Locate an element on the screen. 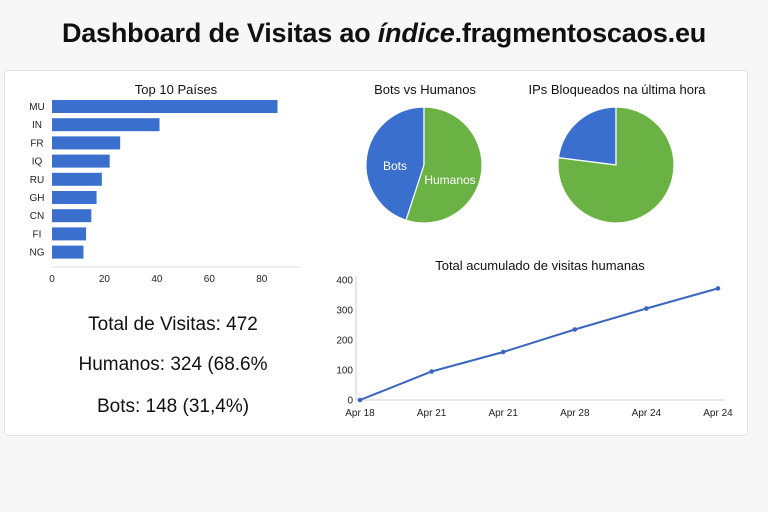 This screenshot has width=768, height=512. bar-cn is located at coordinates (72, 216).